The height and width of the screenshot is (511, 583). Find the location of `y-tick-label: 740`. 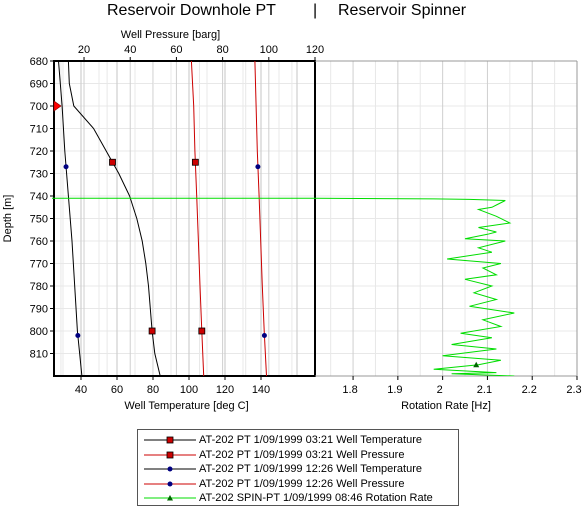

y-tick-label: 740 is located at coordinates (39, 197).